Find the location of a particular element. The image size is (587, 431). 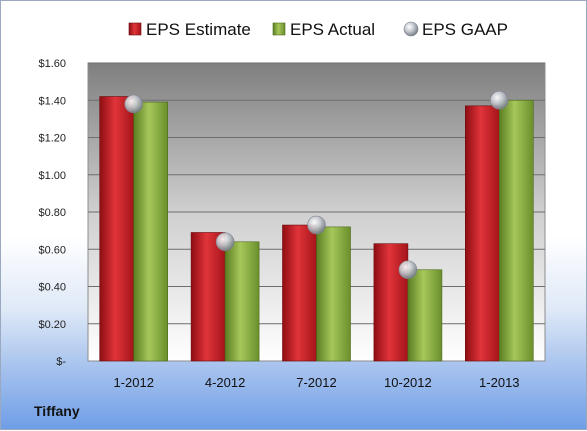

x-category-label: 7-2012 is located at coordinates (316, 382).